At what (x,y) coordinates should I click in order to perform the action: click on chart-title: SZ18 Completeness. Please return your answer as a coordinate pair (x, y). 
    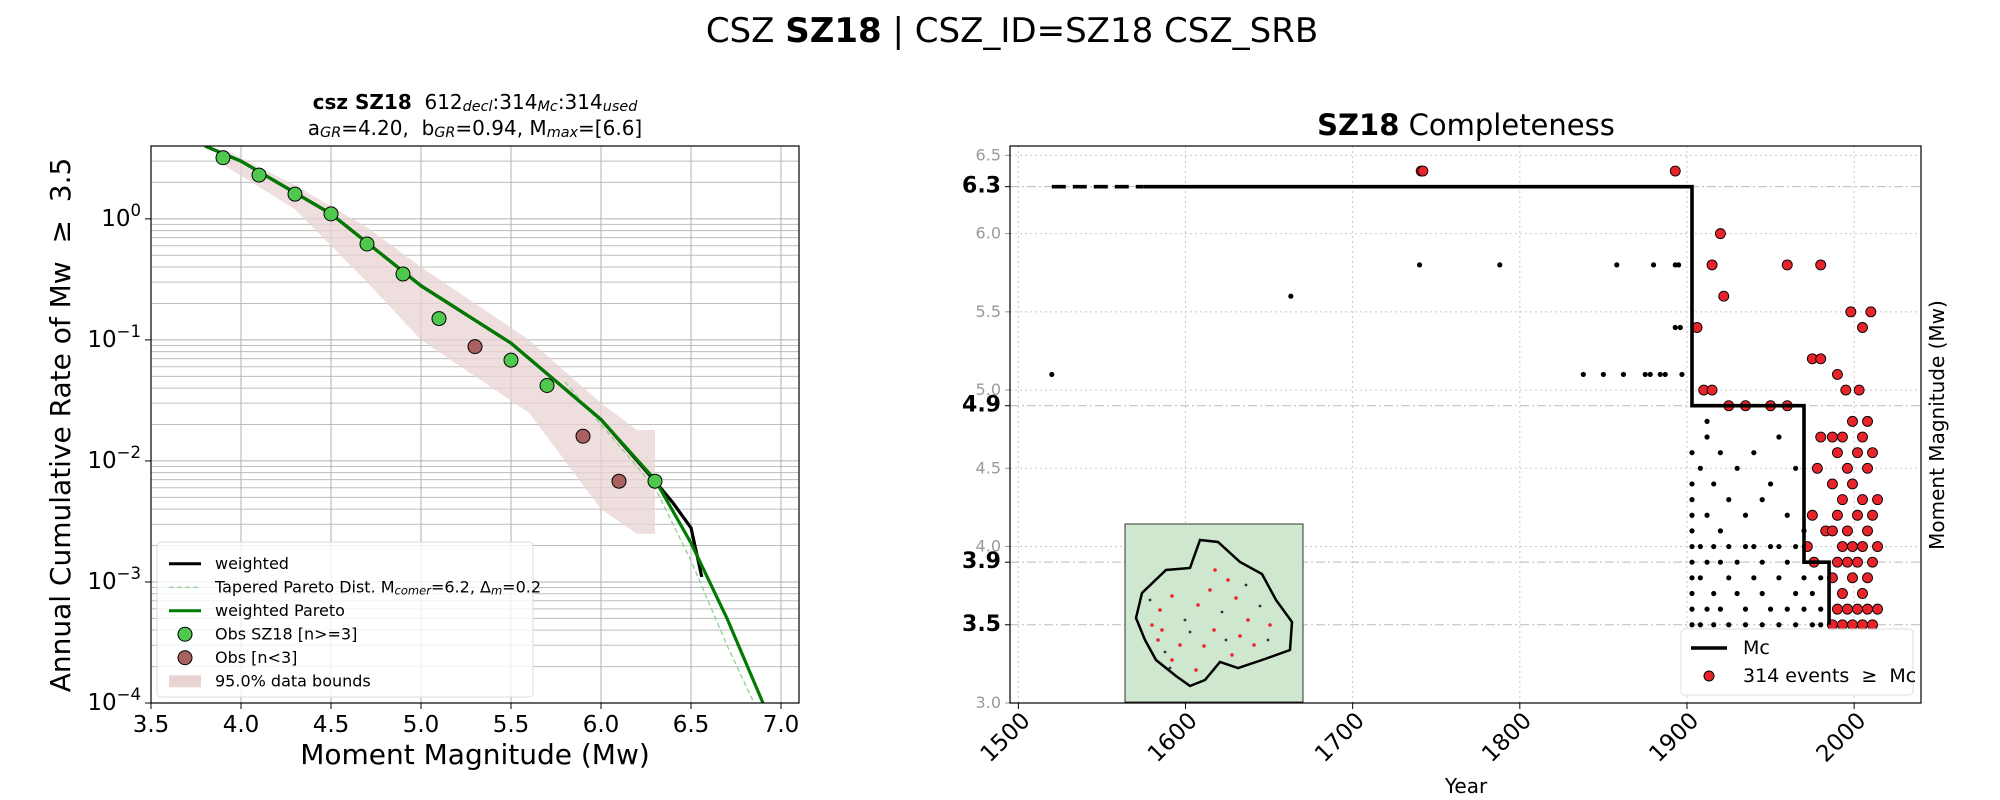
    Looking at the image, I should click on (1466, 125).